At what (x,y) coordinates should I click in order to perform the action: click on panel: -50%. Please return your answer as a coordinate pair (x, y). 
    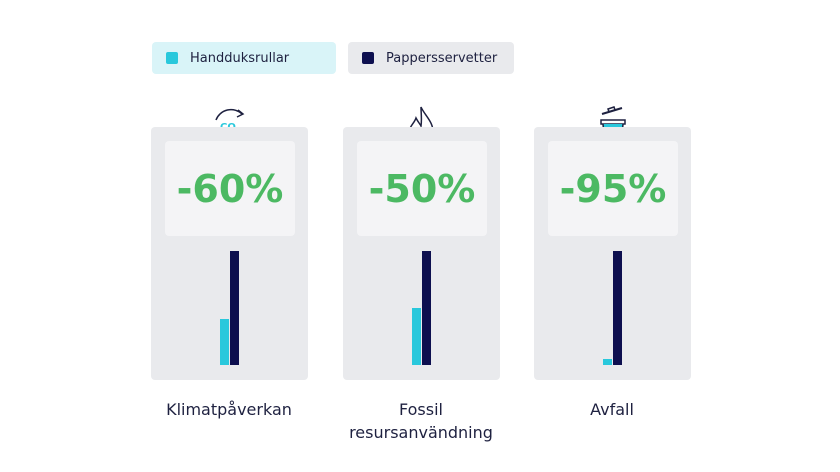
    Looking at the image, I should click on (421, 253).